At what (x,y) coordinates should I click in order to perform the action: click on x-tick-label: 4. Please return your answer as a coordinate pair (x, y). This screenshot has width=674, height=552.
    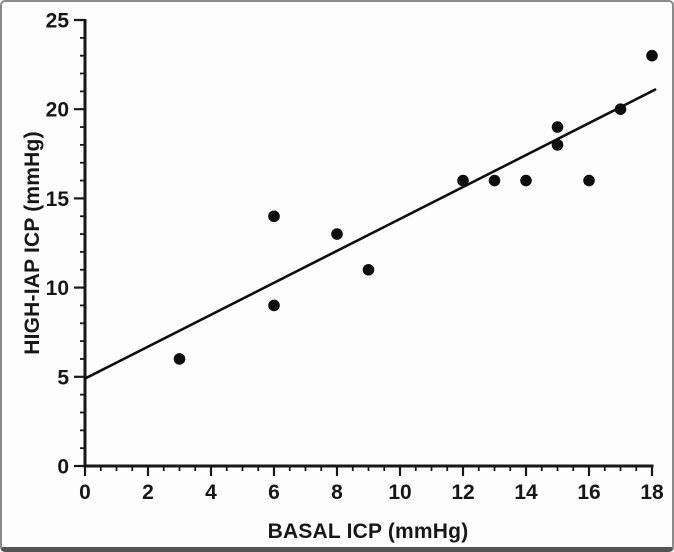
    Looking at the image, I should click on (211, 492).